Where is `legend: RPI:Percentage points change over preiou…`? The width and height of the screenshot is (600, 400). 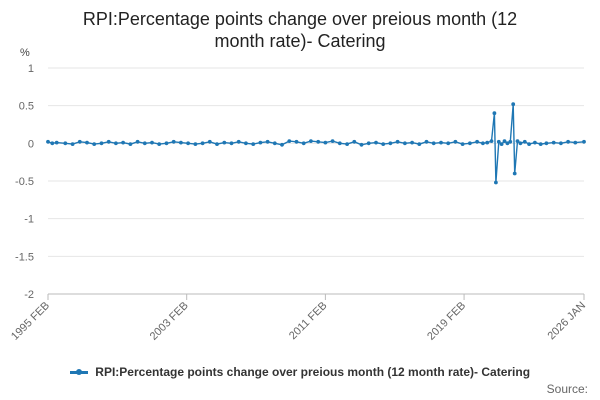
legend: RPI:Percentage points change over preiou… is located at coordinates (300, 372).